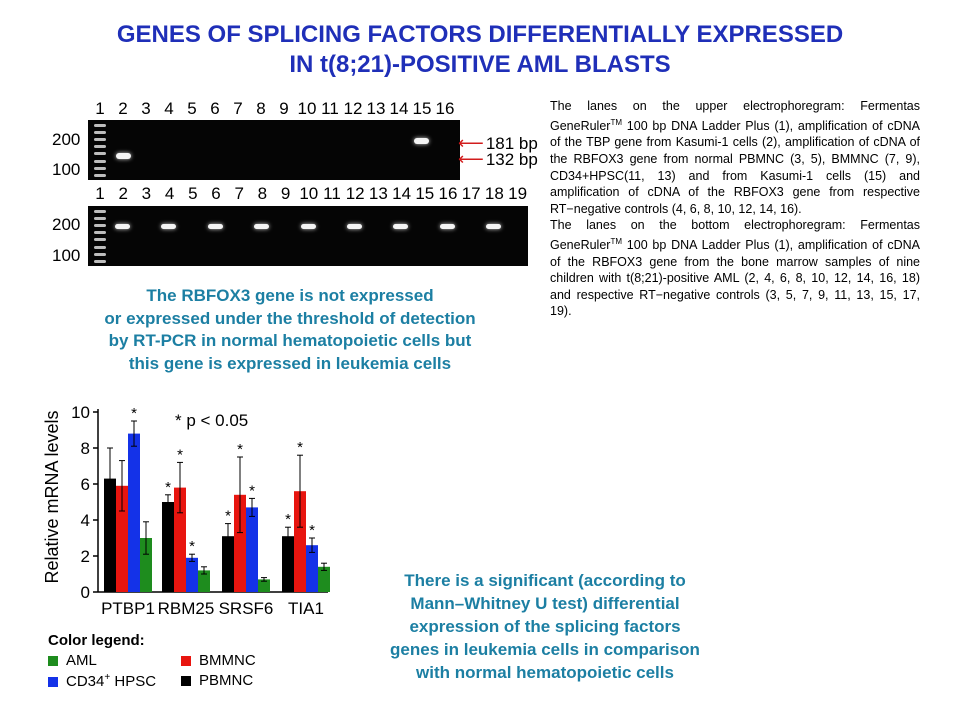 The height and width of the screenshot is (720, 960). What do you see at coordinates (309, 193) in the screenshot?
I see `bottom-lane-number: 10` at bounding box center [309, 193].